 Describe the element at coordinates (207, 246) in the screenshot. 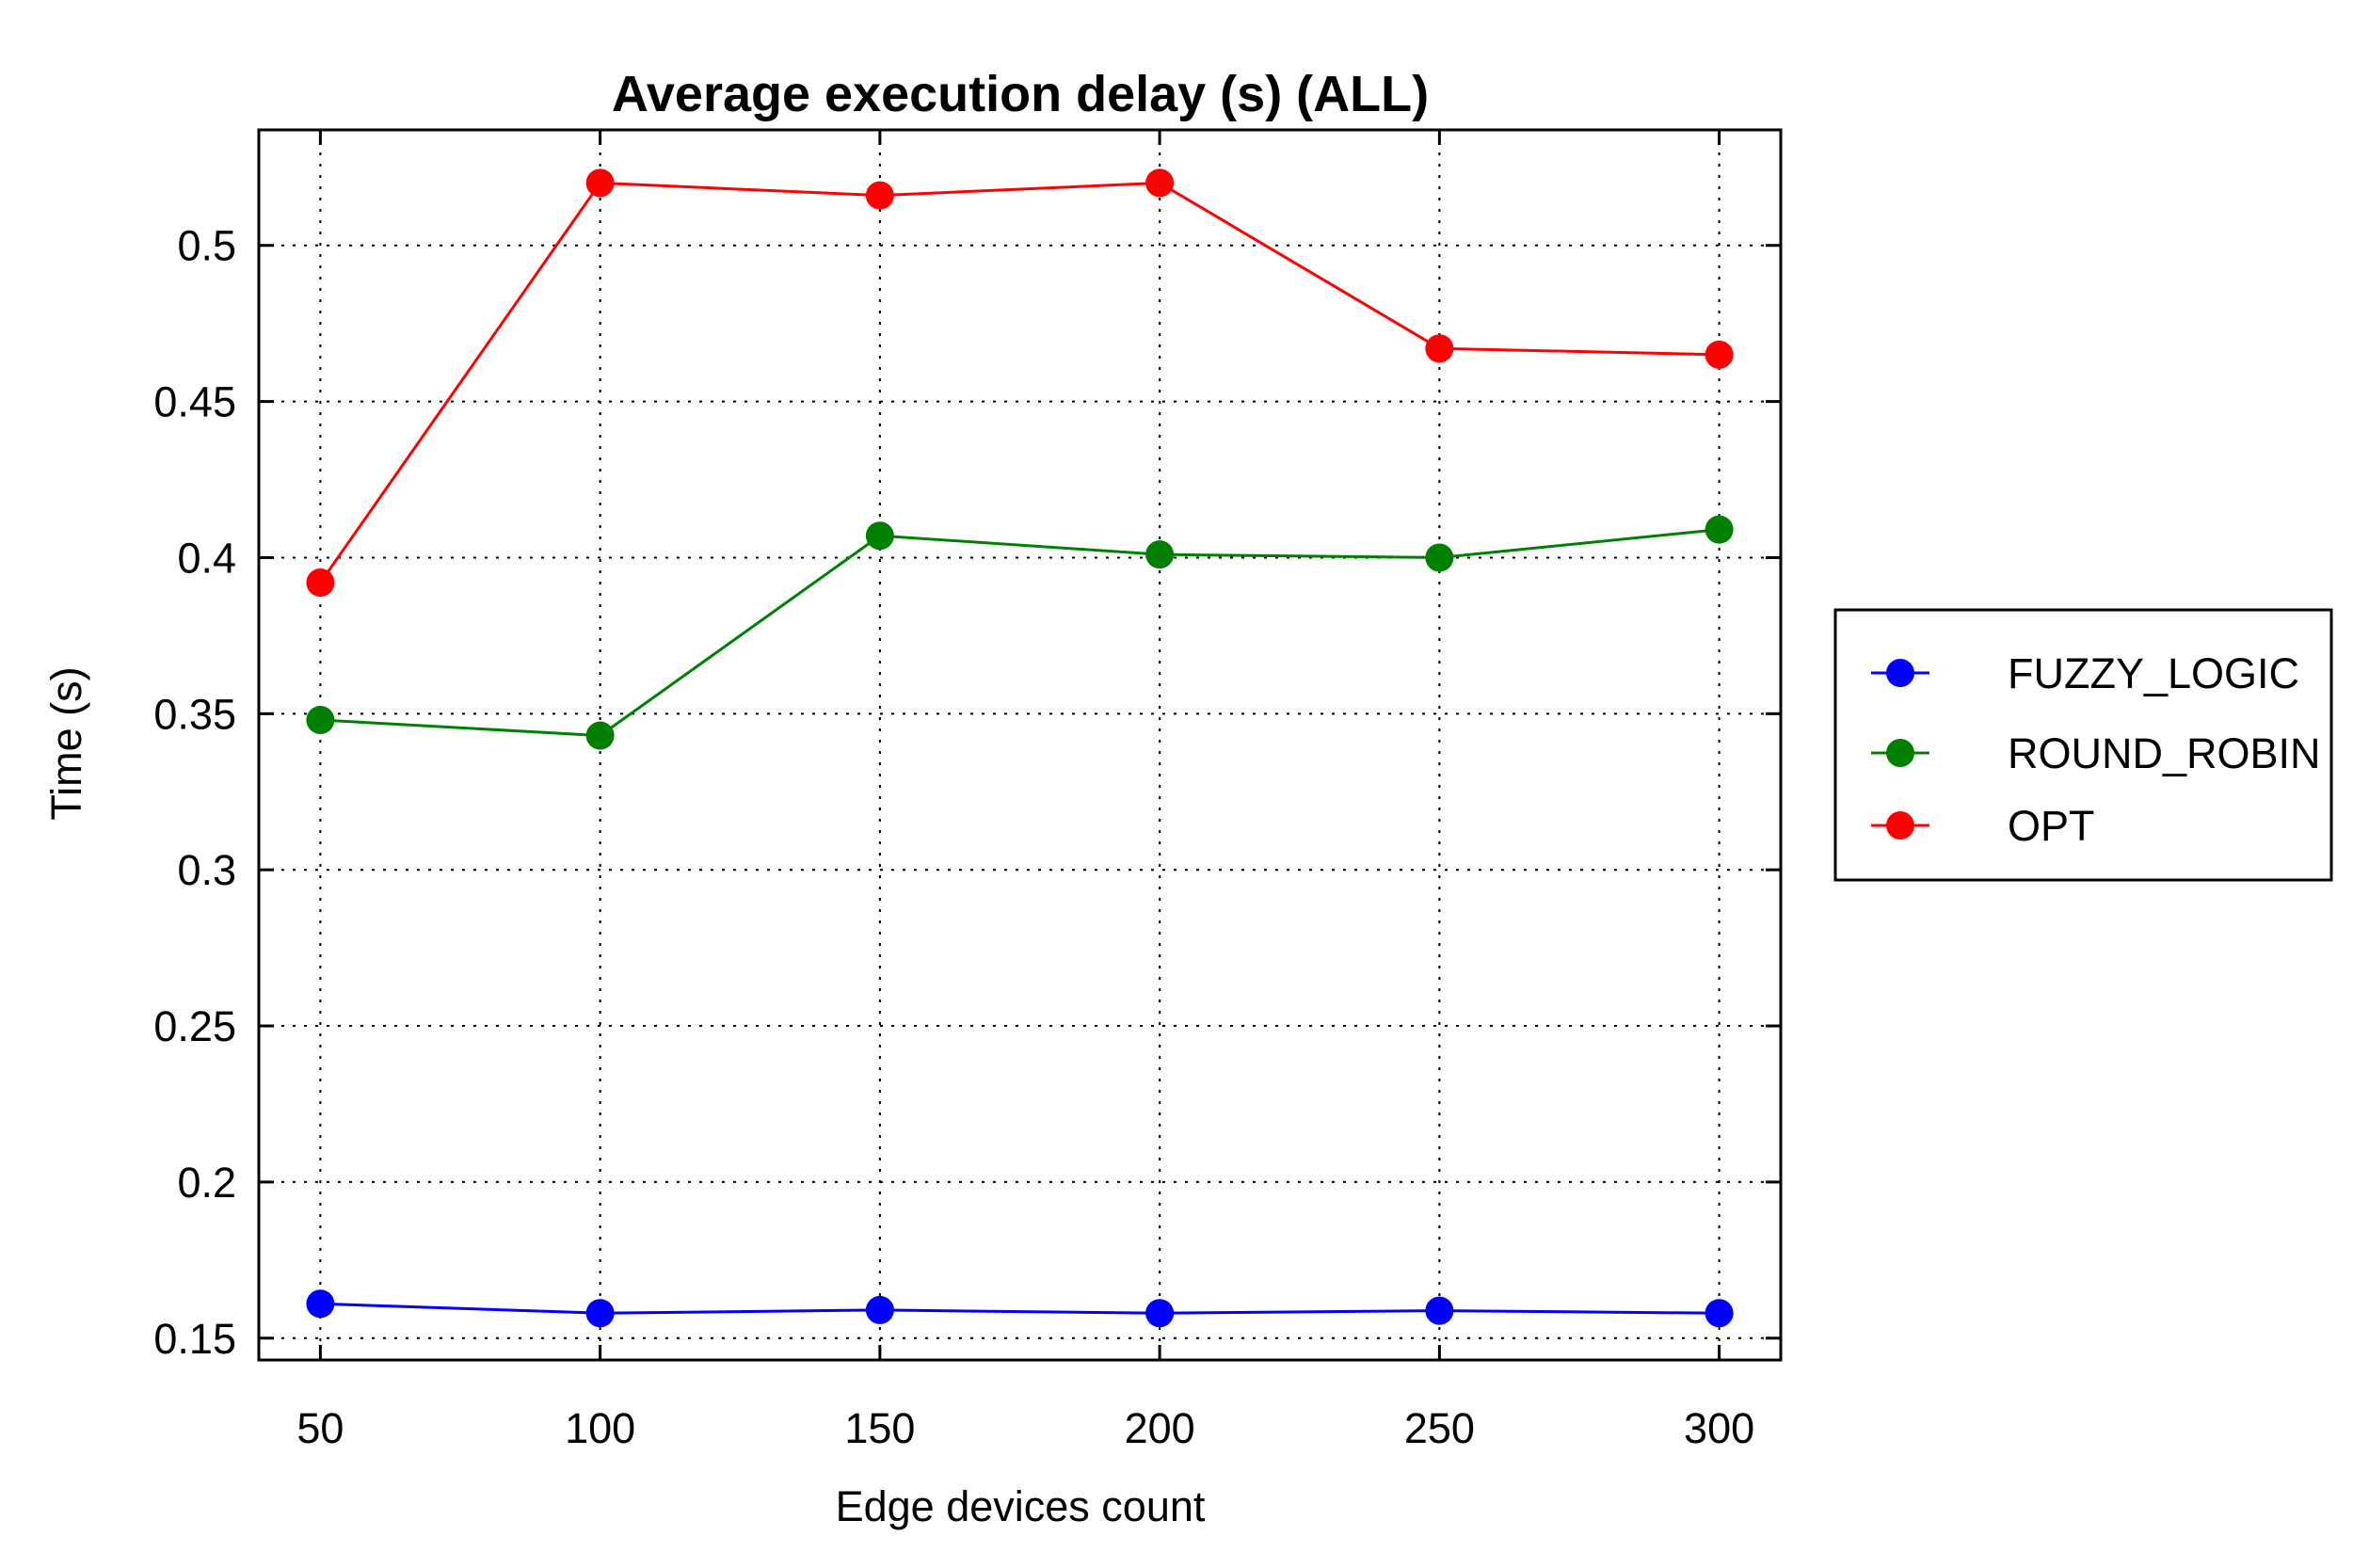

I see `y-tick-label: 0.5` at that location.